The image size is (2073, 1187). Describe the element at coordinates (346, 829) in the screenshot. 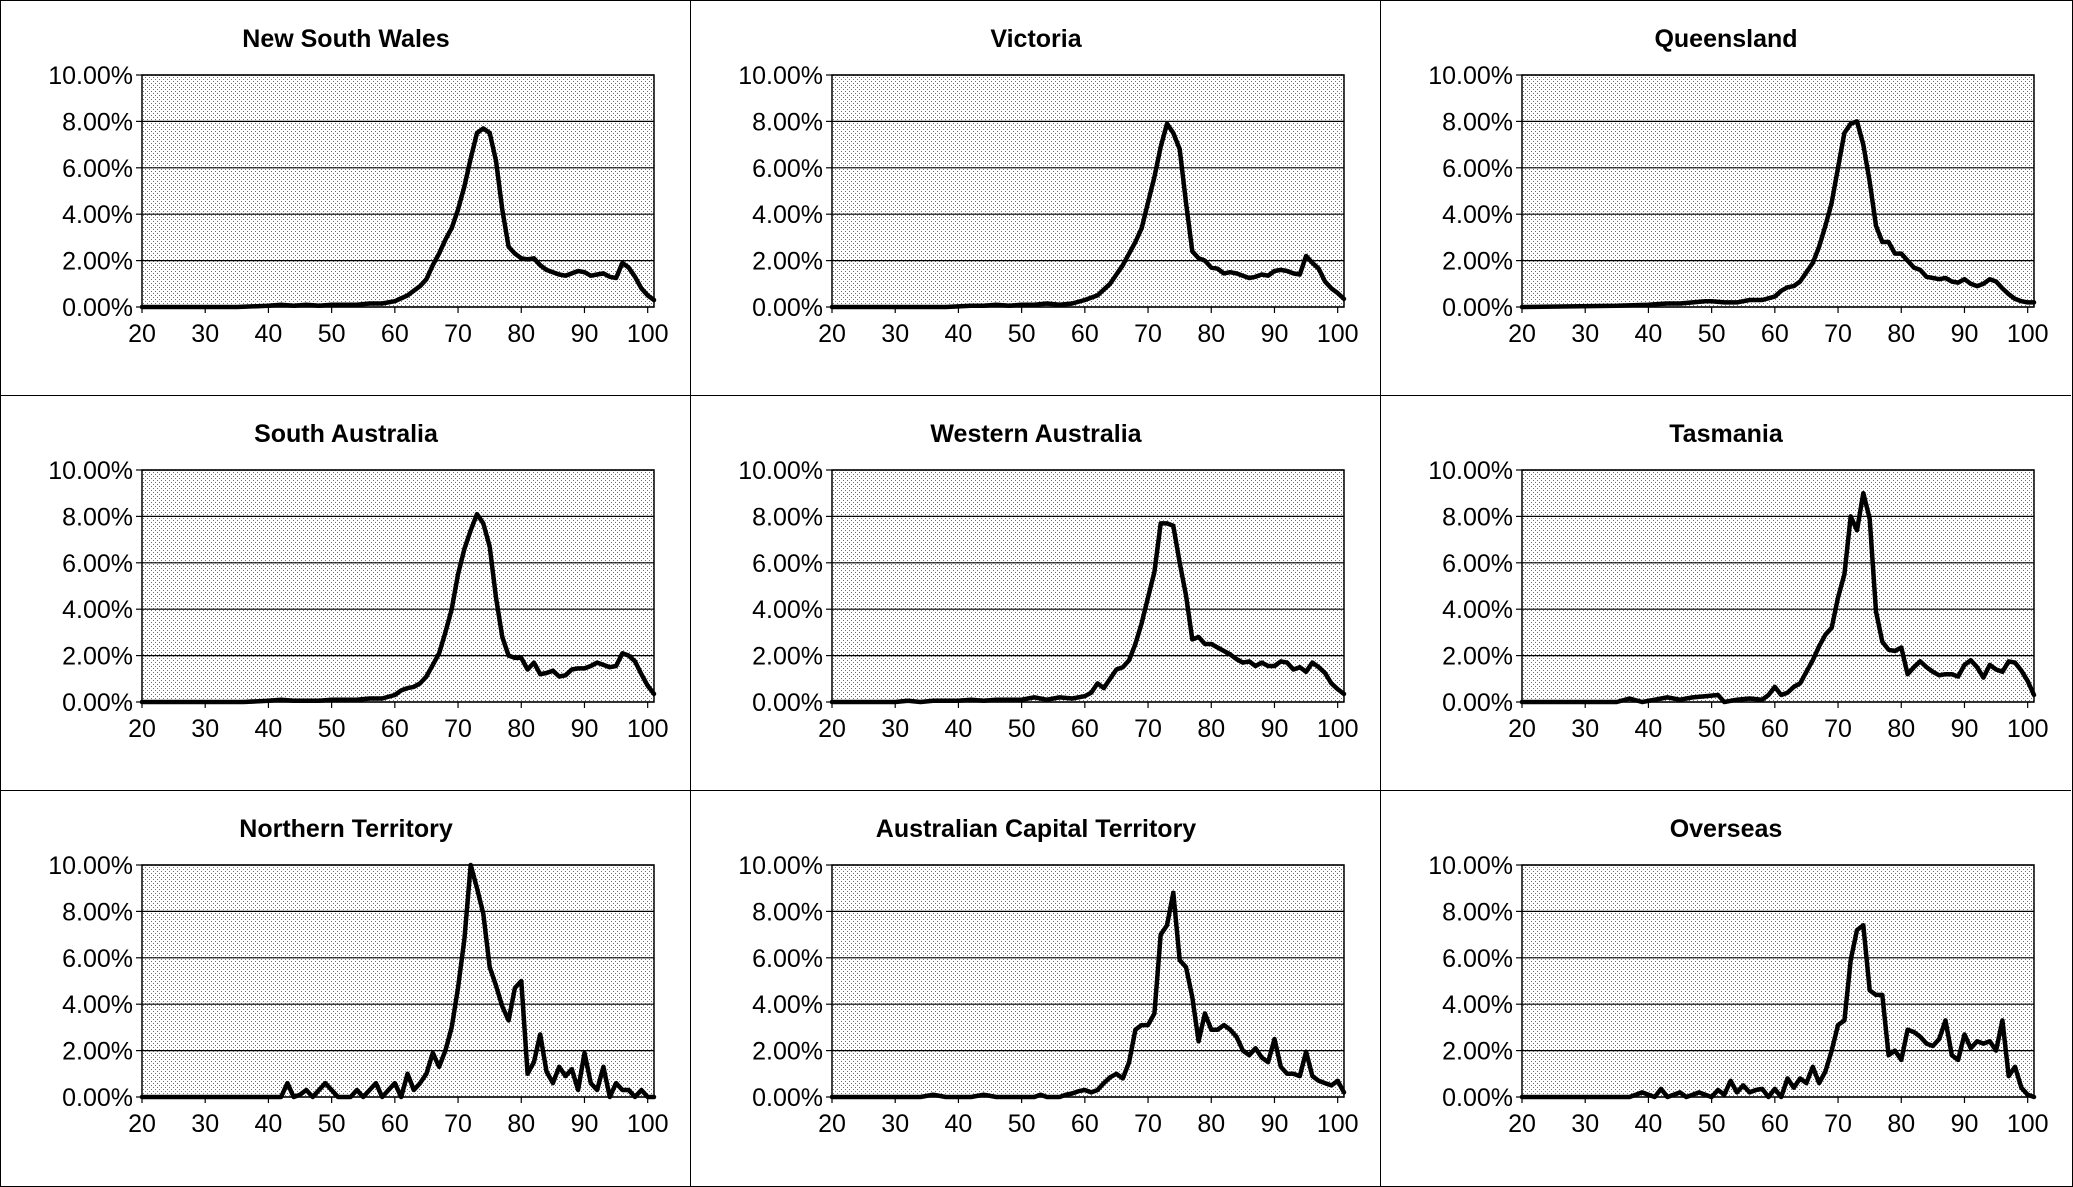

I see `chart-title: Northern Territory` at that location.